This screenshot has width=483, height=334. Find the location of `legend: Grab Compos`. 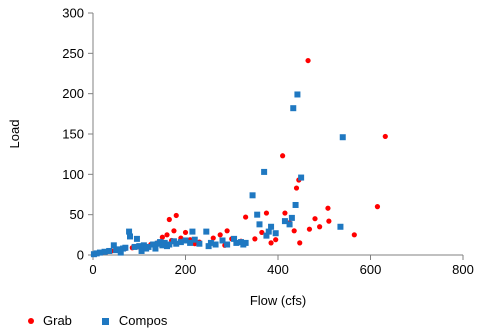

legend: Grab Compos is located at coordinates (112, 321).